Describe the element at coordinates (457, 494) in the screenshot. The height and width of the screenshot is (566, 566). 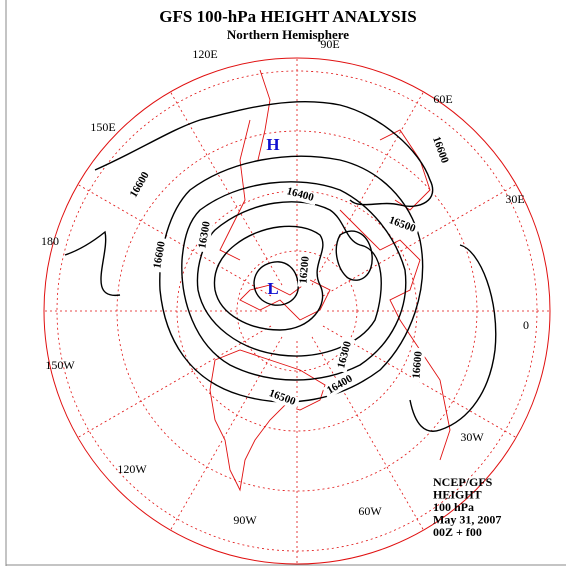
I see `info-line: HEIGHT` at that location.